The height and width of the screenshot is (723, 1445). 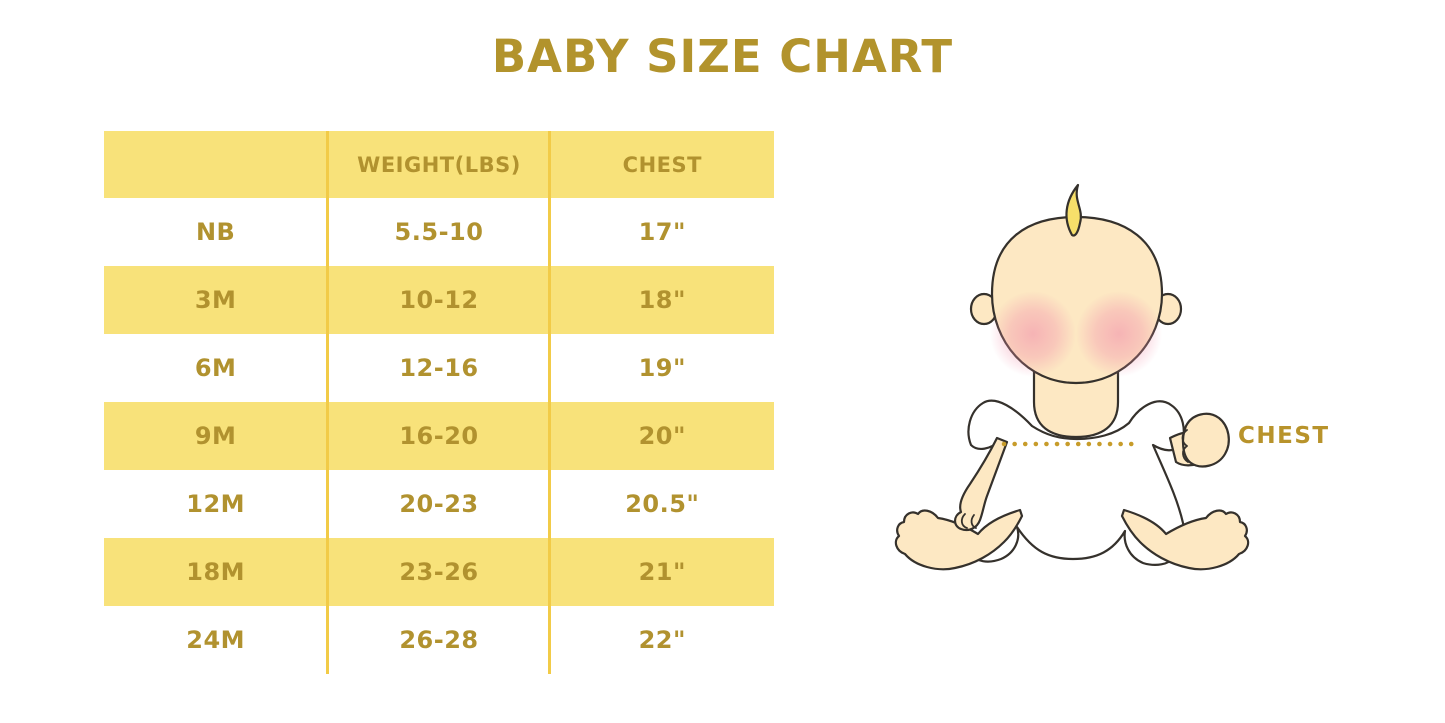 I want to click on cell-chest: 18", so click(x=662, y=300).